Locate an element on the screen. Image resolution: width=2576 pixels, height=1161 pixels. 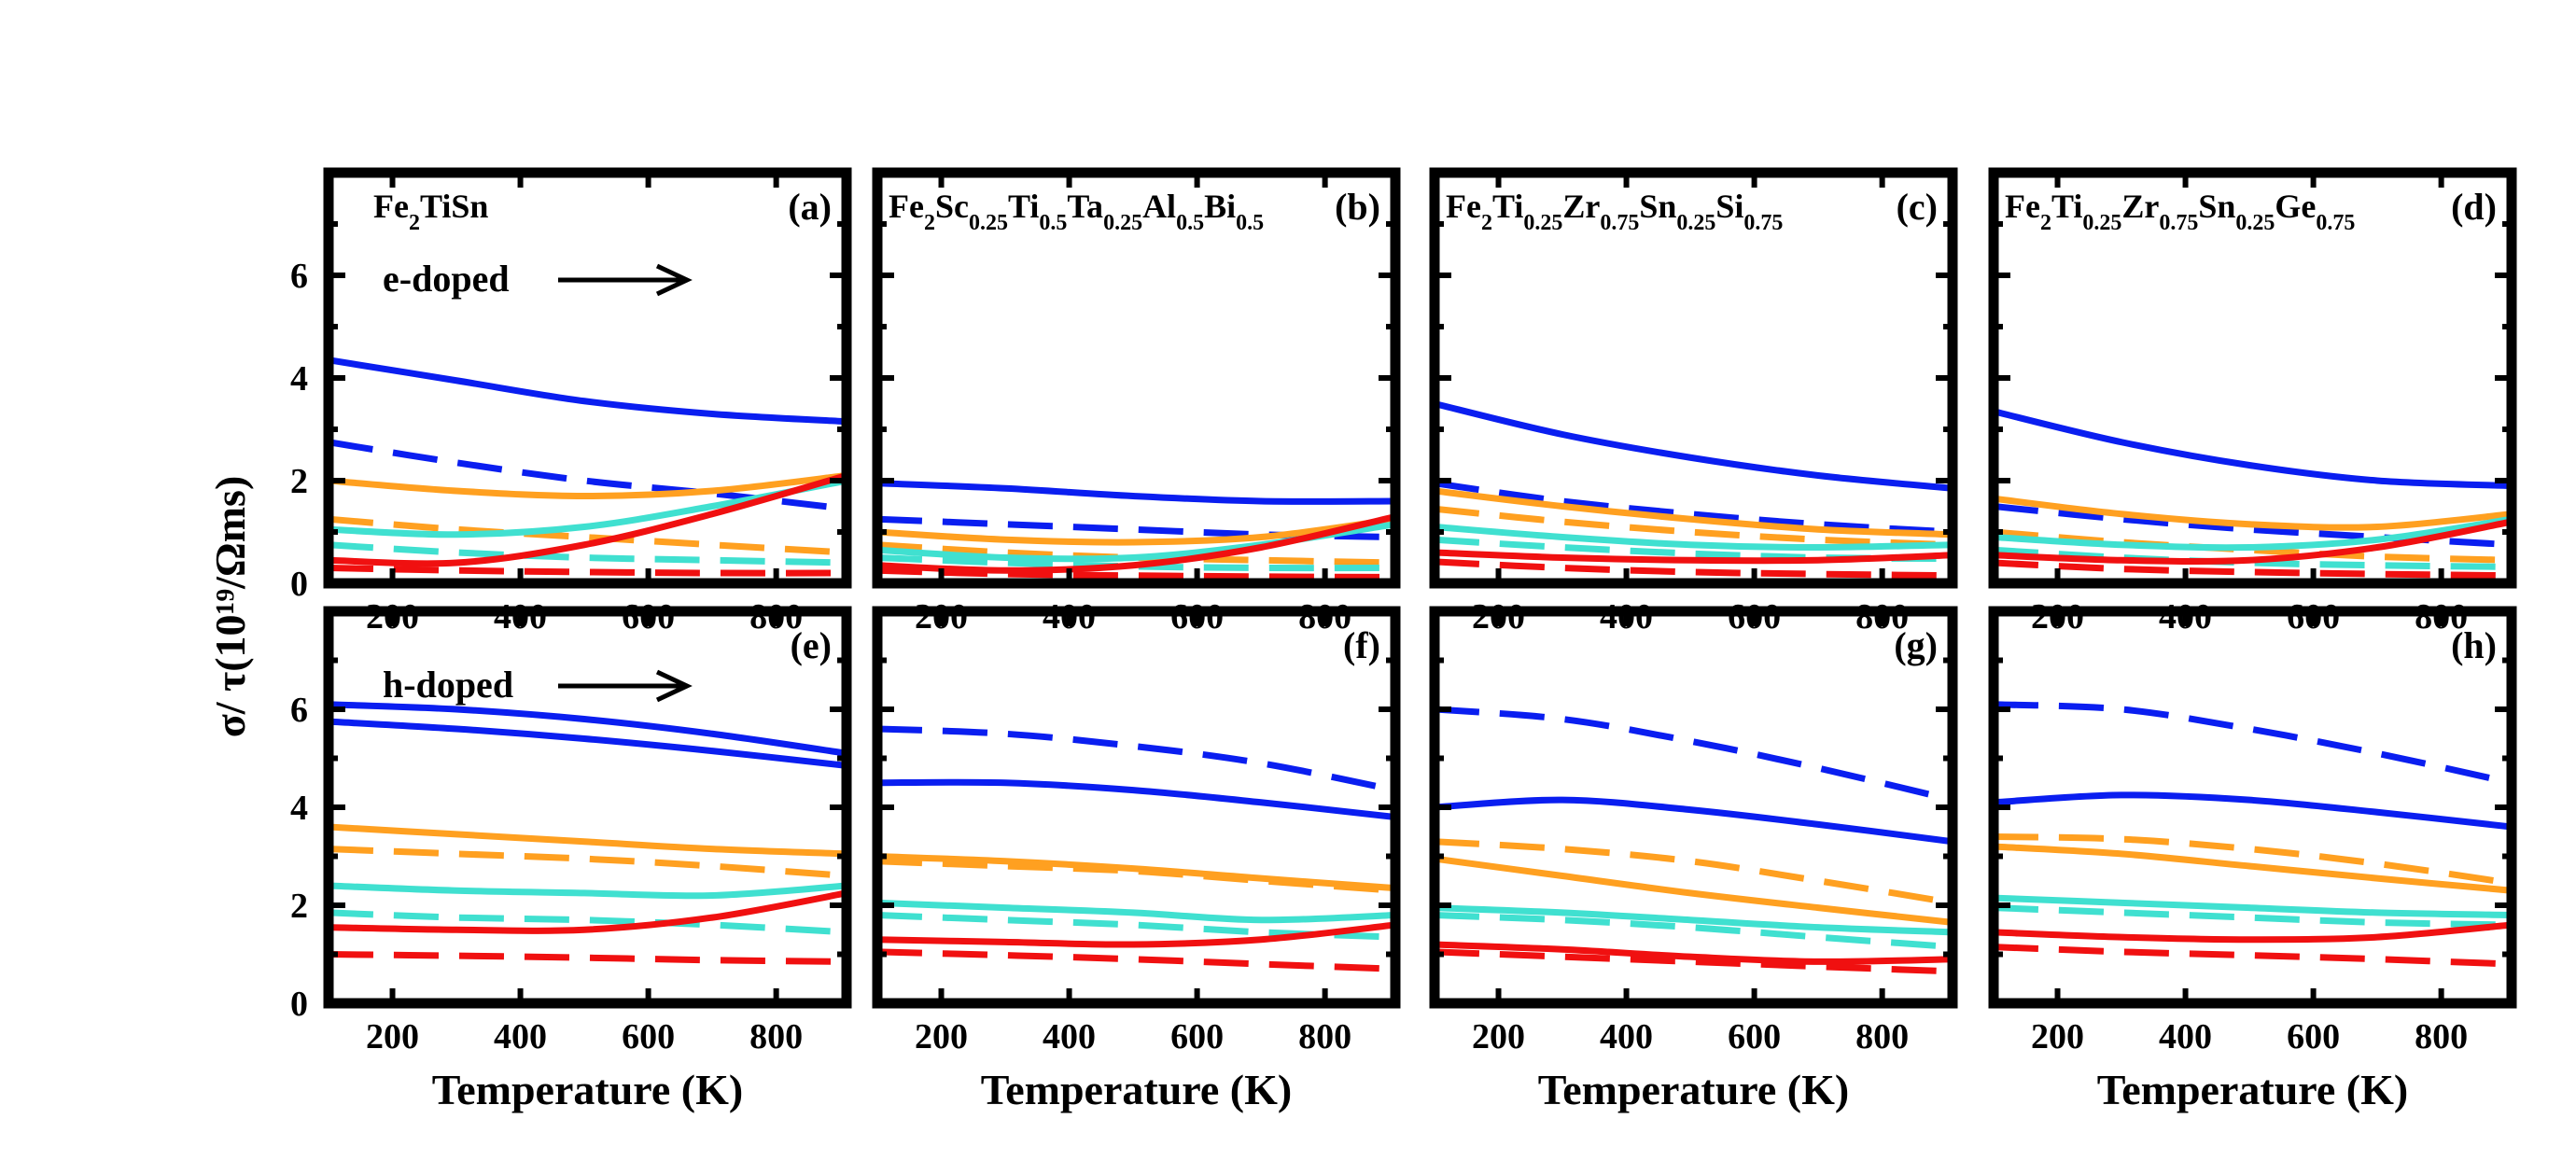
panel-g-series is located at coordinates (1694, 840).